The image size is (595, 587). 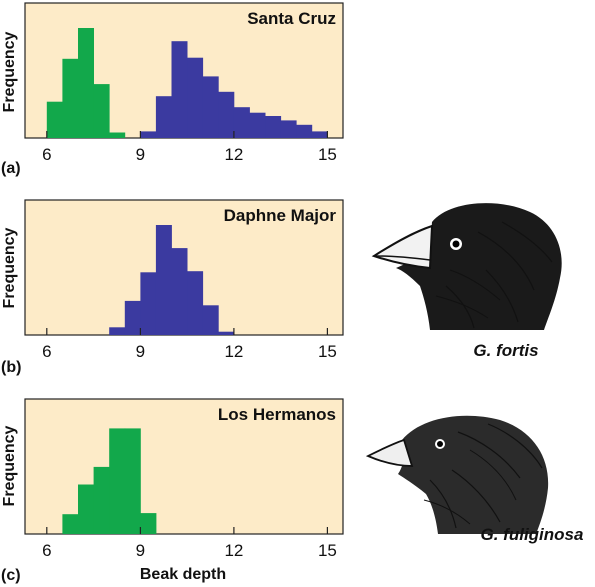 What do you see at coordinates (9, 267) in the screenshot?
I see `y-axis-label-b: Frequency` at bounding box center [9, 267].